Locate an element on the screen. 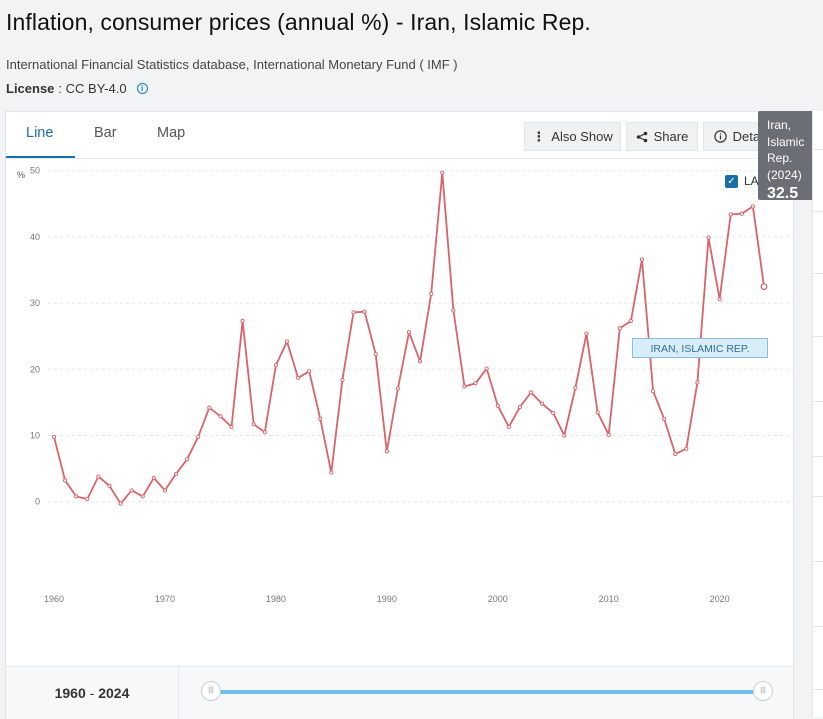 The image size is (823, 719). tooltip-value: 32.5 is located at coordinates (783, 193).